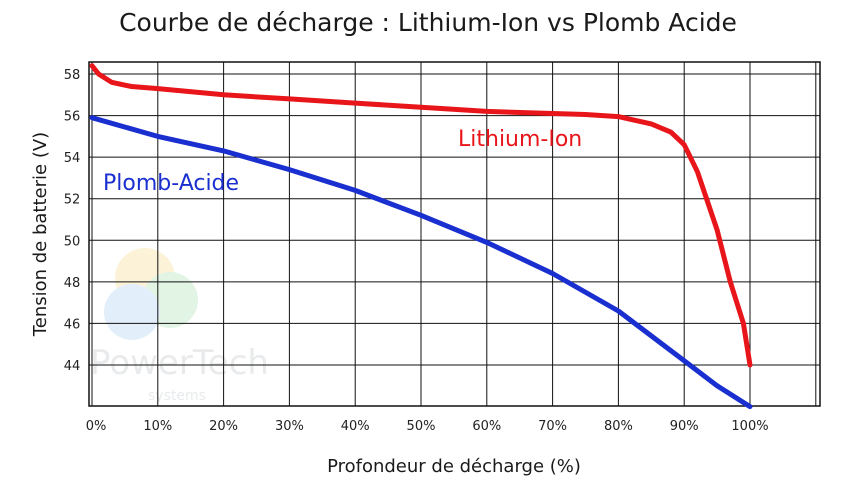 The width and height of the screenshot is (856, 488). Describe the element at coordinates (486, 426) in the screenshot. I see `x-tick-label: 60%` at that location.